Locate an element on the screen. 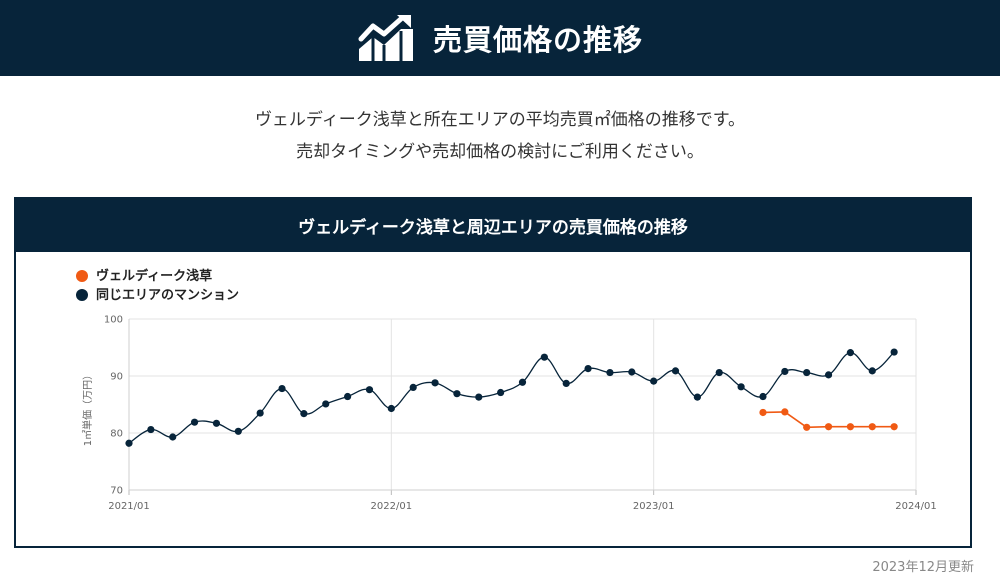  x-tick-label: 2021/01 is located at coordinates (129, 506).